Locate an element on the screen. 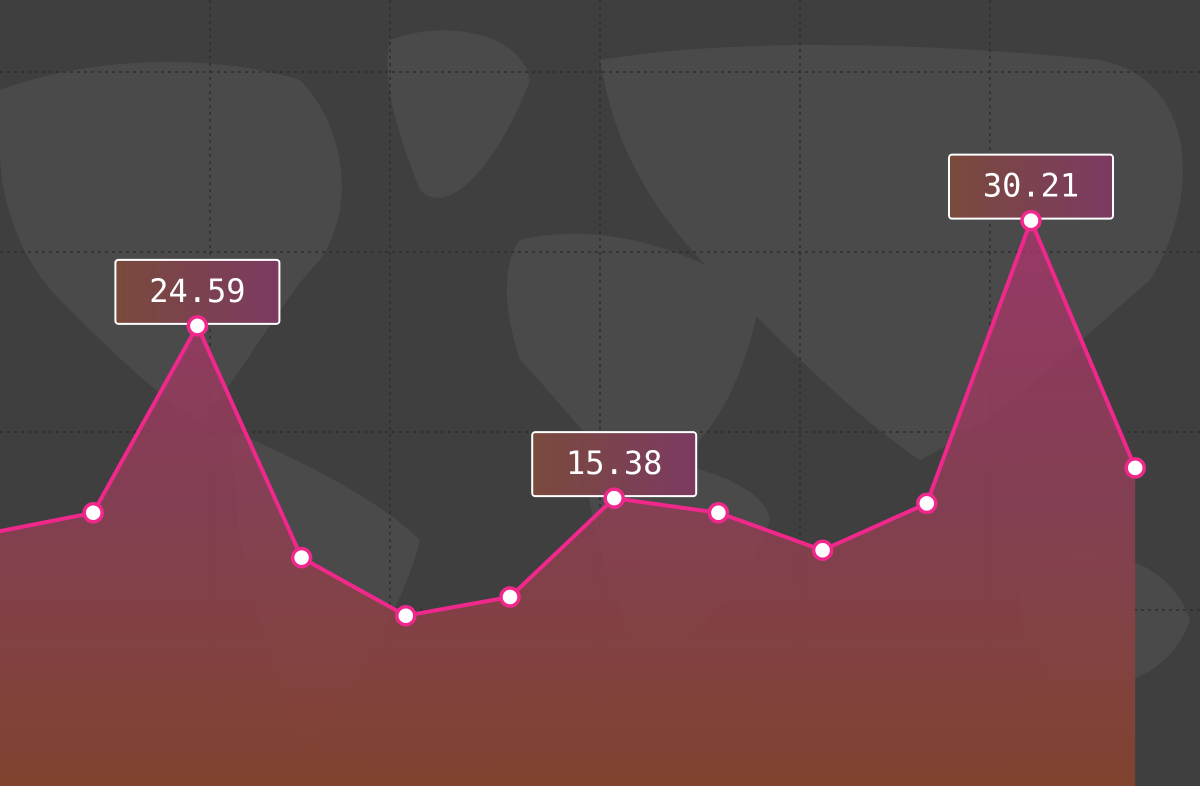  value-label: 30.21 is located at coordinates (1031, 186).